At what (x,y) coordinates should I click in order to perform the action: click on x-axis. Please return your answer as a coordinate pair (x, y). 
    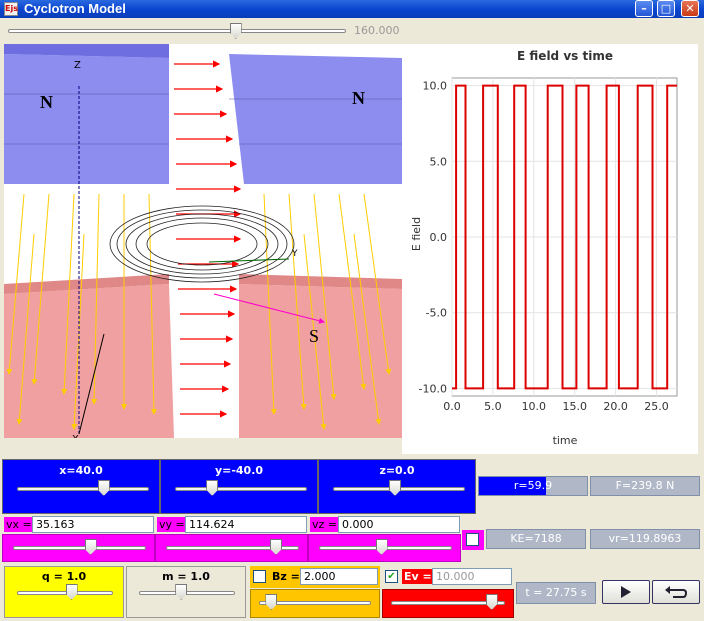
    Looking at the image, I should click on (91, 384).